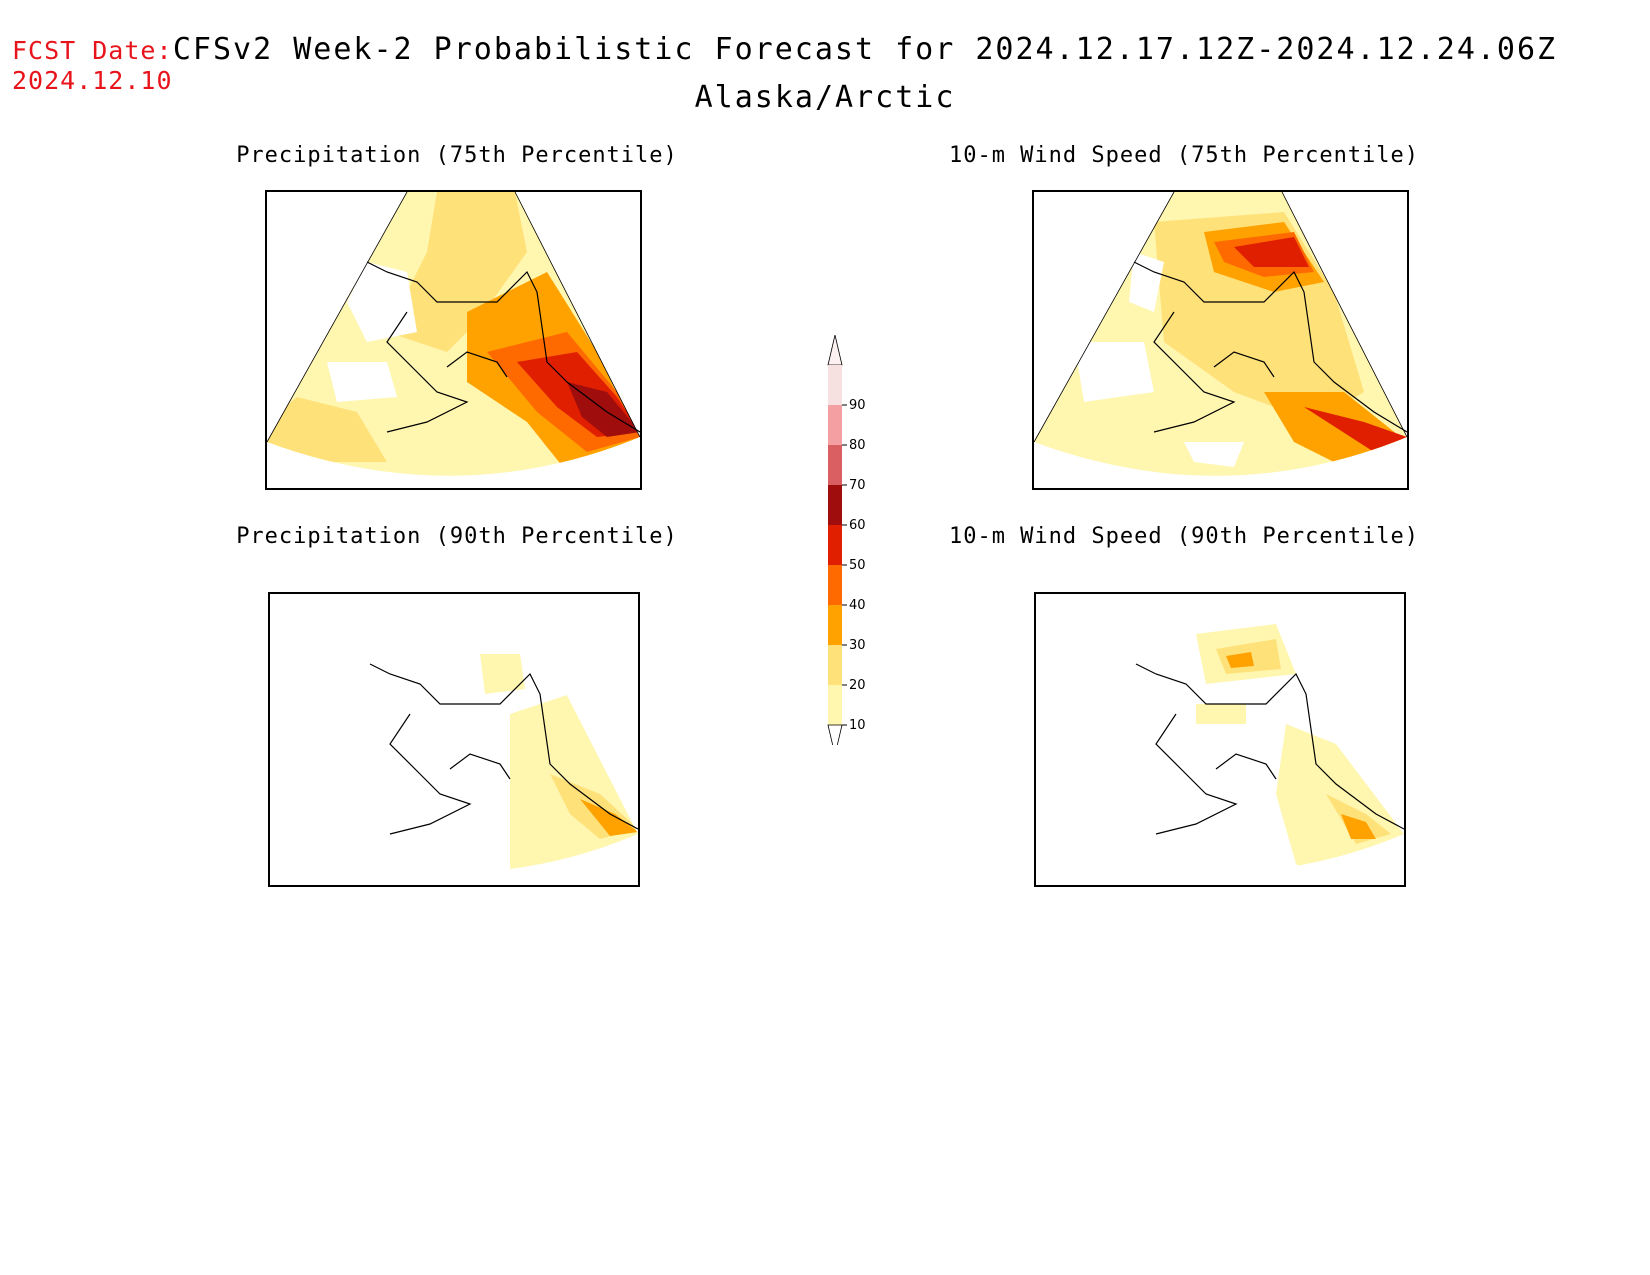  Describe the element at coordinates (857, 485) in the screenshot. I see `legend-tick-label: 70` at that location.